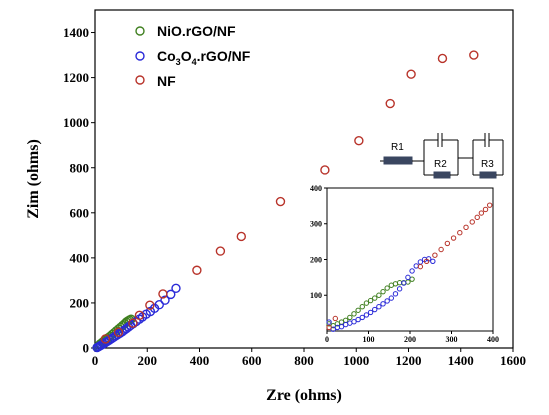 This screenshot has width=549, height=415. Describe the element at coordinates (95, 360) in the screenshot. I see `x-tick-label: 0` at that location.